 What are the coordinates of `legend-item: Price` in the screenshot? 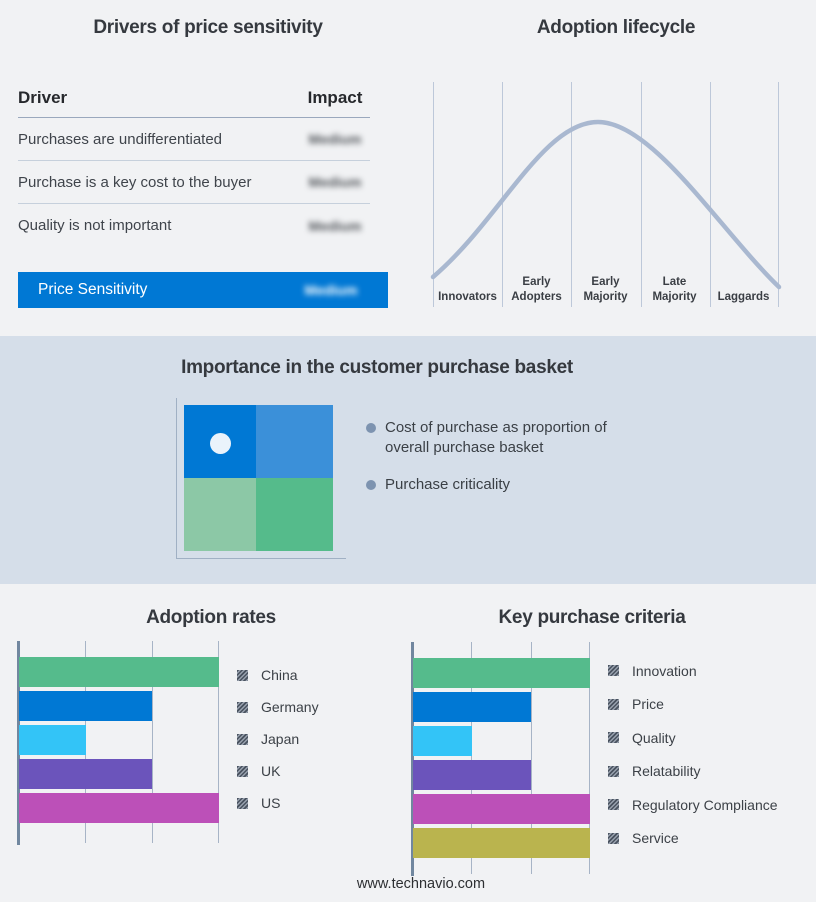 It's located at (693, 705).